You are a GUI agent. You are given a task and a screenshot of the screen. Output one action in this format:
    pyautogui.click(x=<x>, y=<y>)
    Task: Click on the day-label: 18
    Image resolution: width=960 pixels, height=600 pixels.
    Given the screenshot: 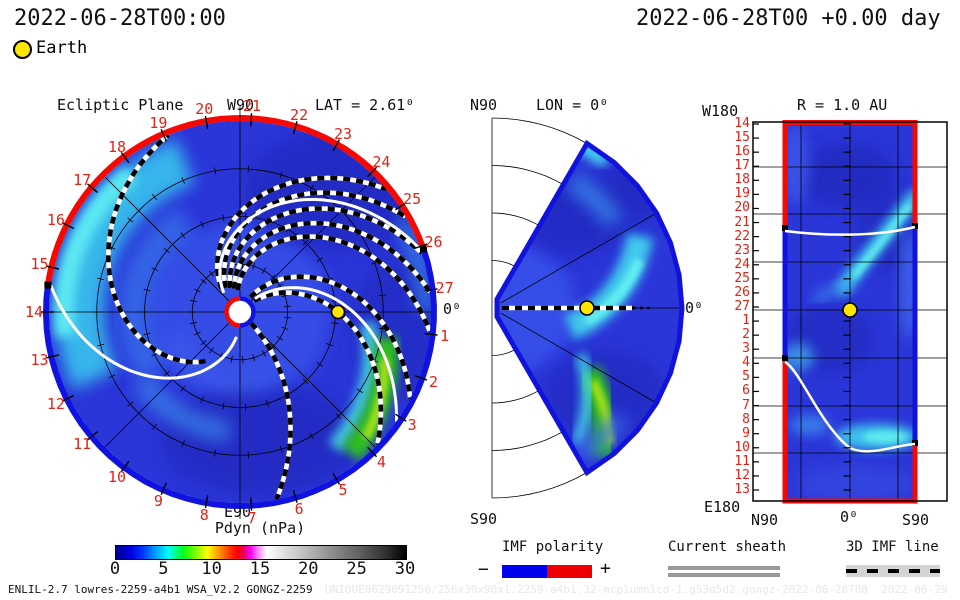 What is the action you would take?
    pyautogui.click(x=742, y=180)
    